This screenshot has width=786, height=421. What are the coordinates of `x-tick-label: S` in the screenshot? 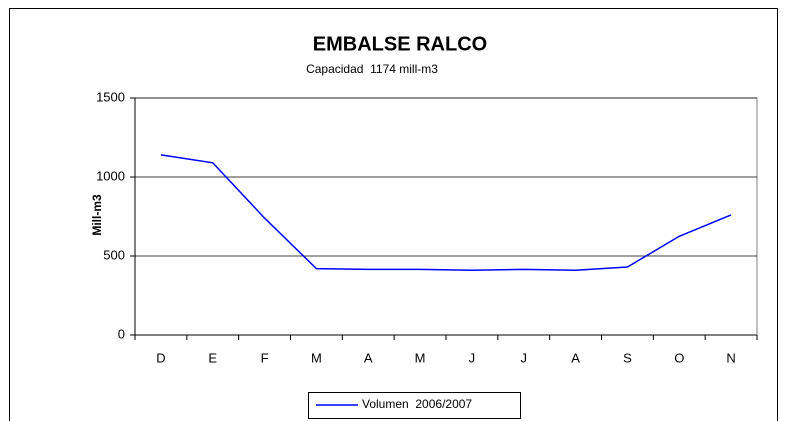 It's located at (627, 357).